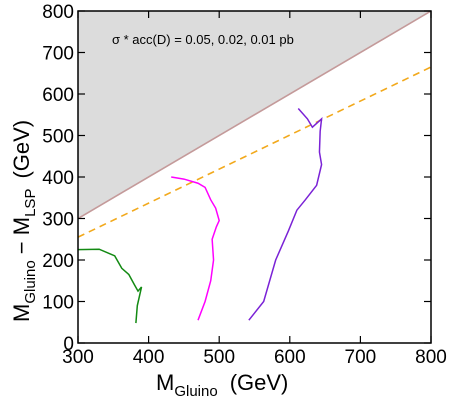 This screenshot has width=452, height=402. Describe the element at coordinates (165, 382) in the screenshot. I see `x-axis-title-main: M` at that location.